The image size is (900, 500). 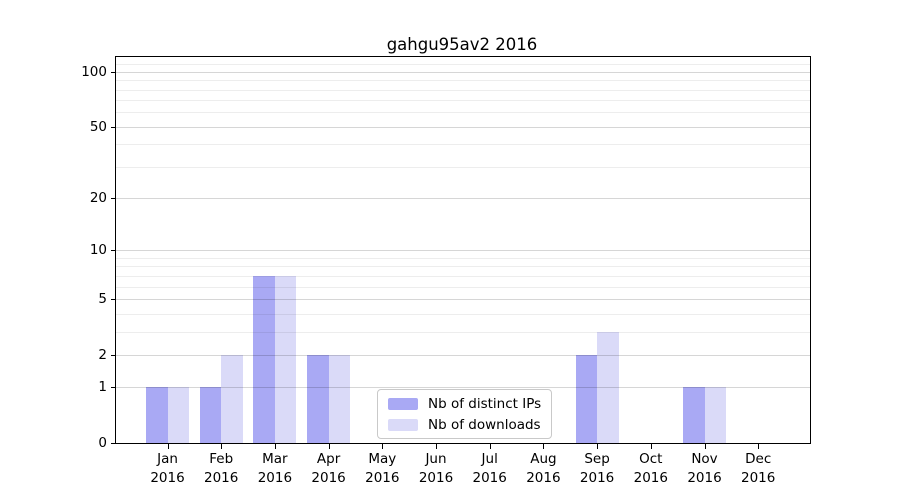 I want to click on legend-item-nb-of-downloads: Nb of downloads, so click(x=464, y=424).